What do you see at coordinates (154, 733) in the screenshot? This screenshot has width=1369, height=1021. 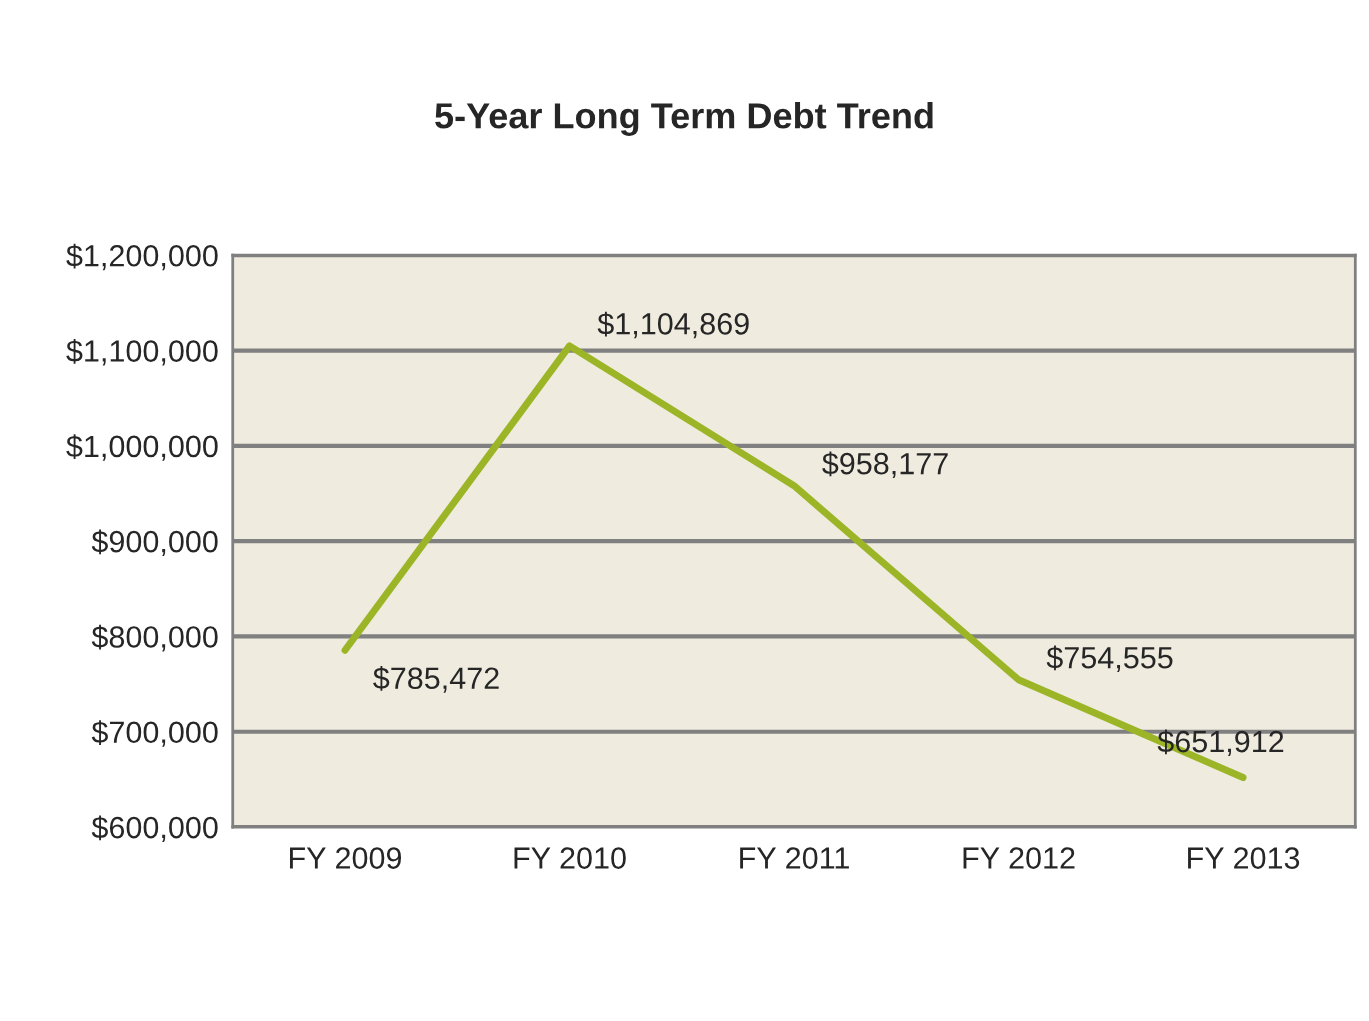 I see `y-tick-label: $700,000` at bounding box center [154, 733].